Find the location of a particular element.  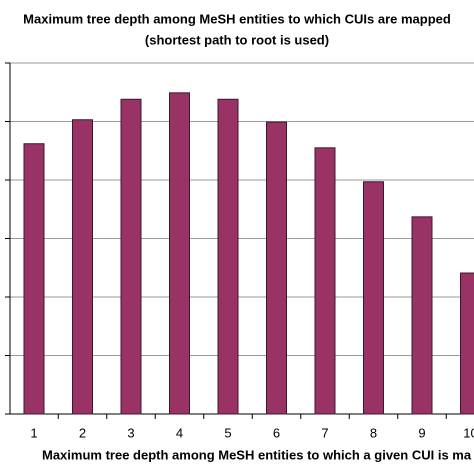

x-tick-label: 2 is located at coordinates (82, 432).